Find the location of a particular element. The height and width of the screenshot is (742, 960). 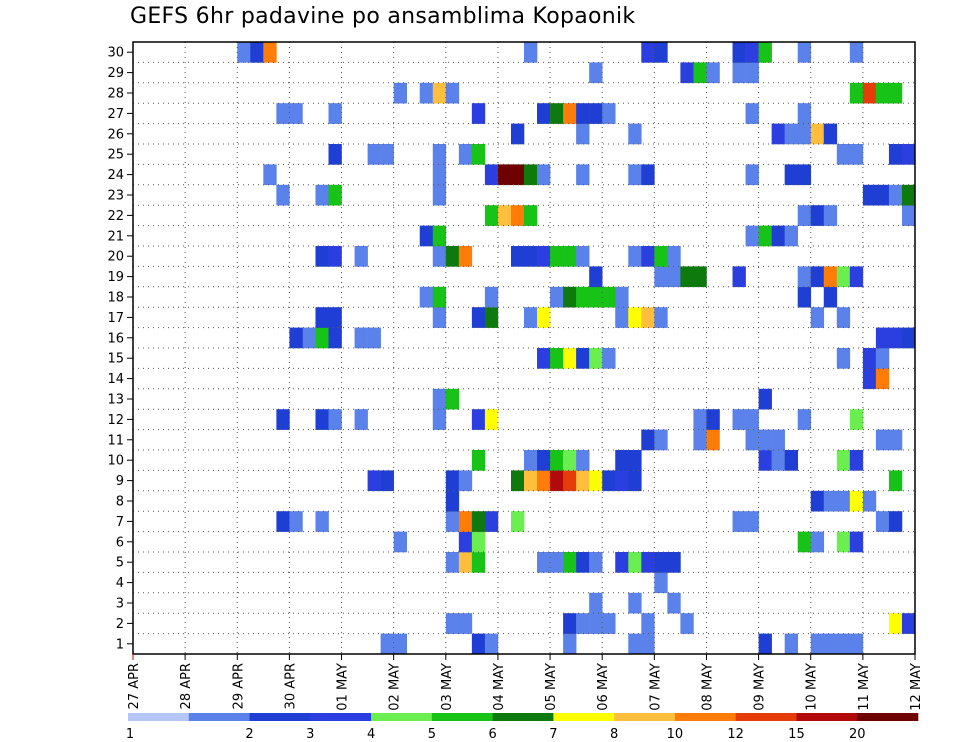

y-tick-label: 5 is located at coordinates (120, 563).